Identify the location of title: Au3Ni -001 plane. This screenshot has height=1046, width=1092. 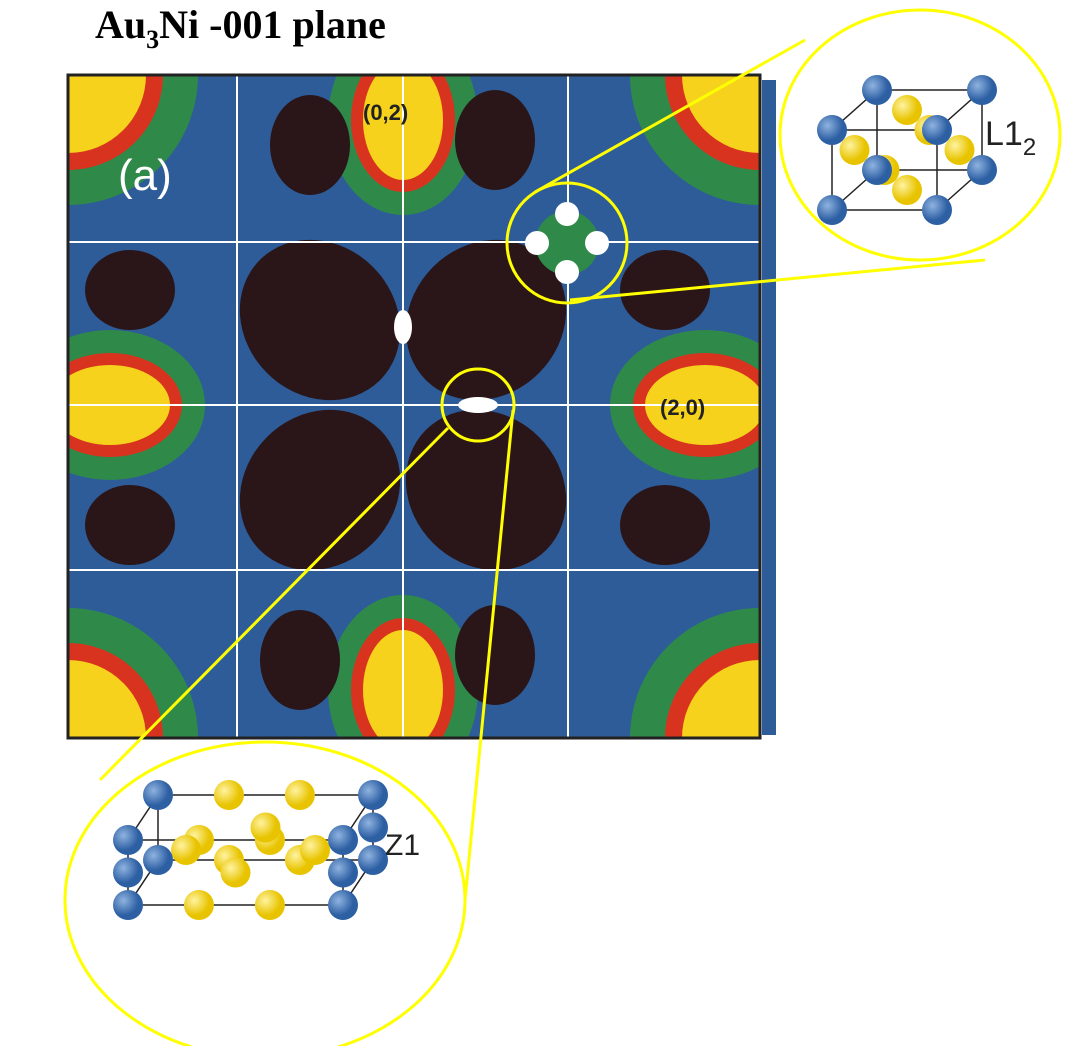
(240, 28).